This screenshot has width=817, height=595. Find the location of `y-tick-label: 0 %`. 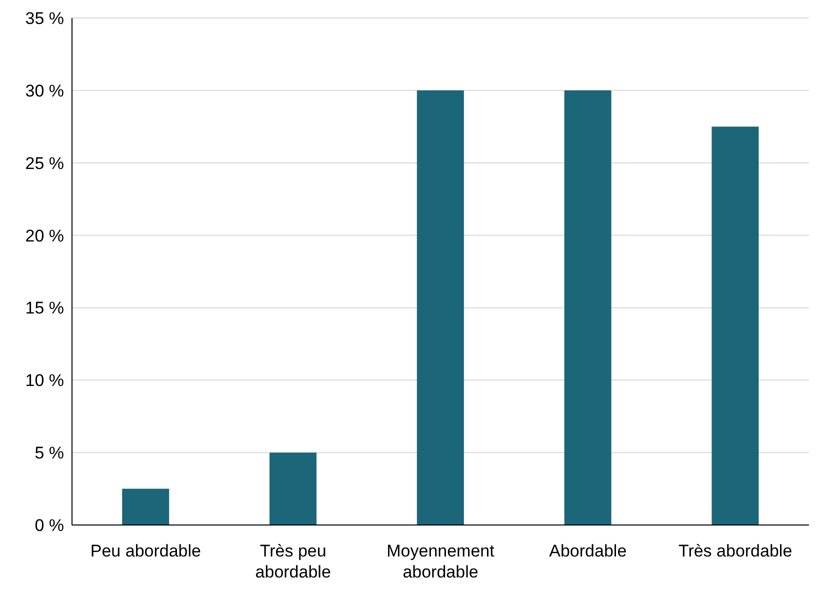

y-tick-label: 0 % is located at coordinates (49, 526).